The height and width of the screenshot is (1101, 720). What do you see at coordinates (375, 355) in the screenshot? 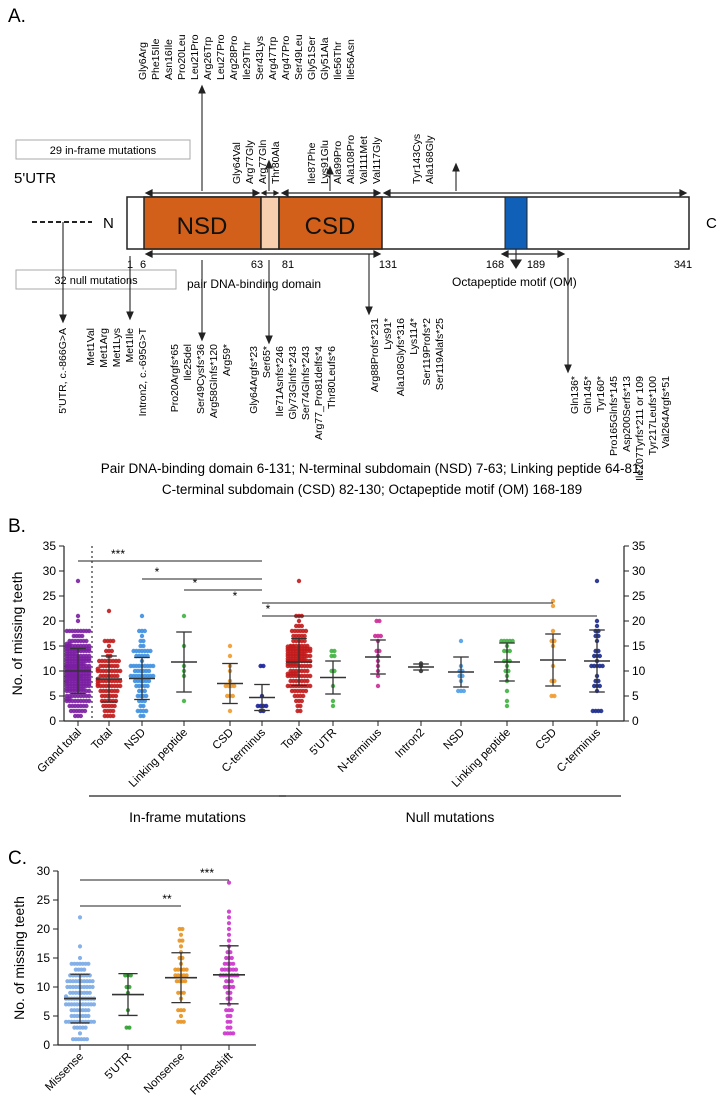
I see `mutation-label: Arg88Profs*231` at bounding box center [375, 355].